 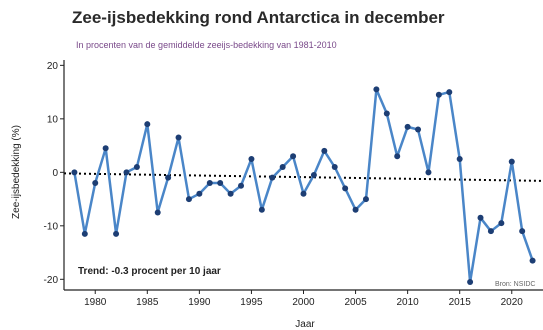 What do you see at coordinates (51, 280) in the screenshot?
I see `y-tick-label: -20` at bounding box center [51, 280].